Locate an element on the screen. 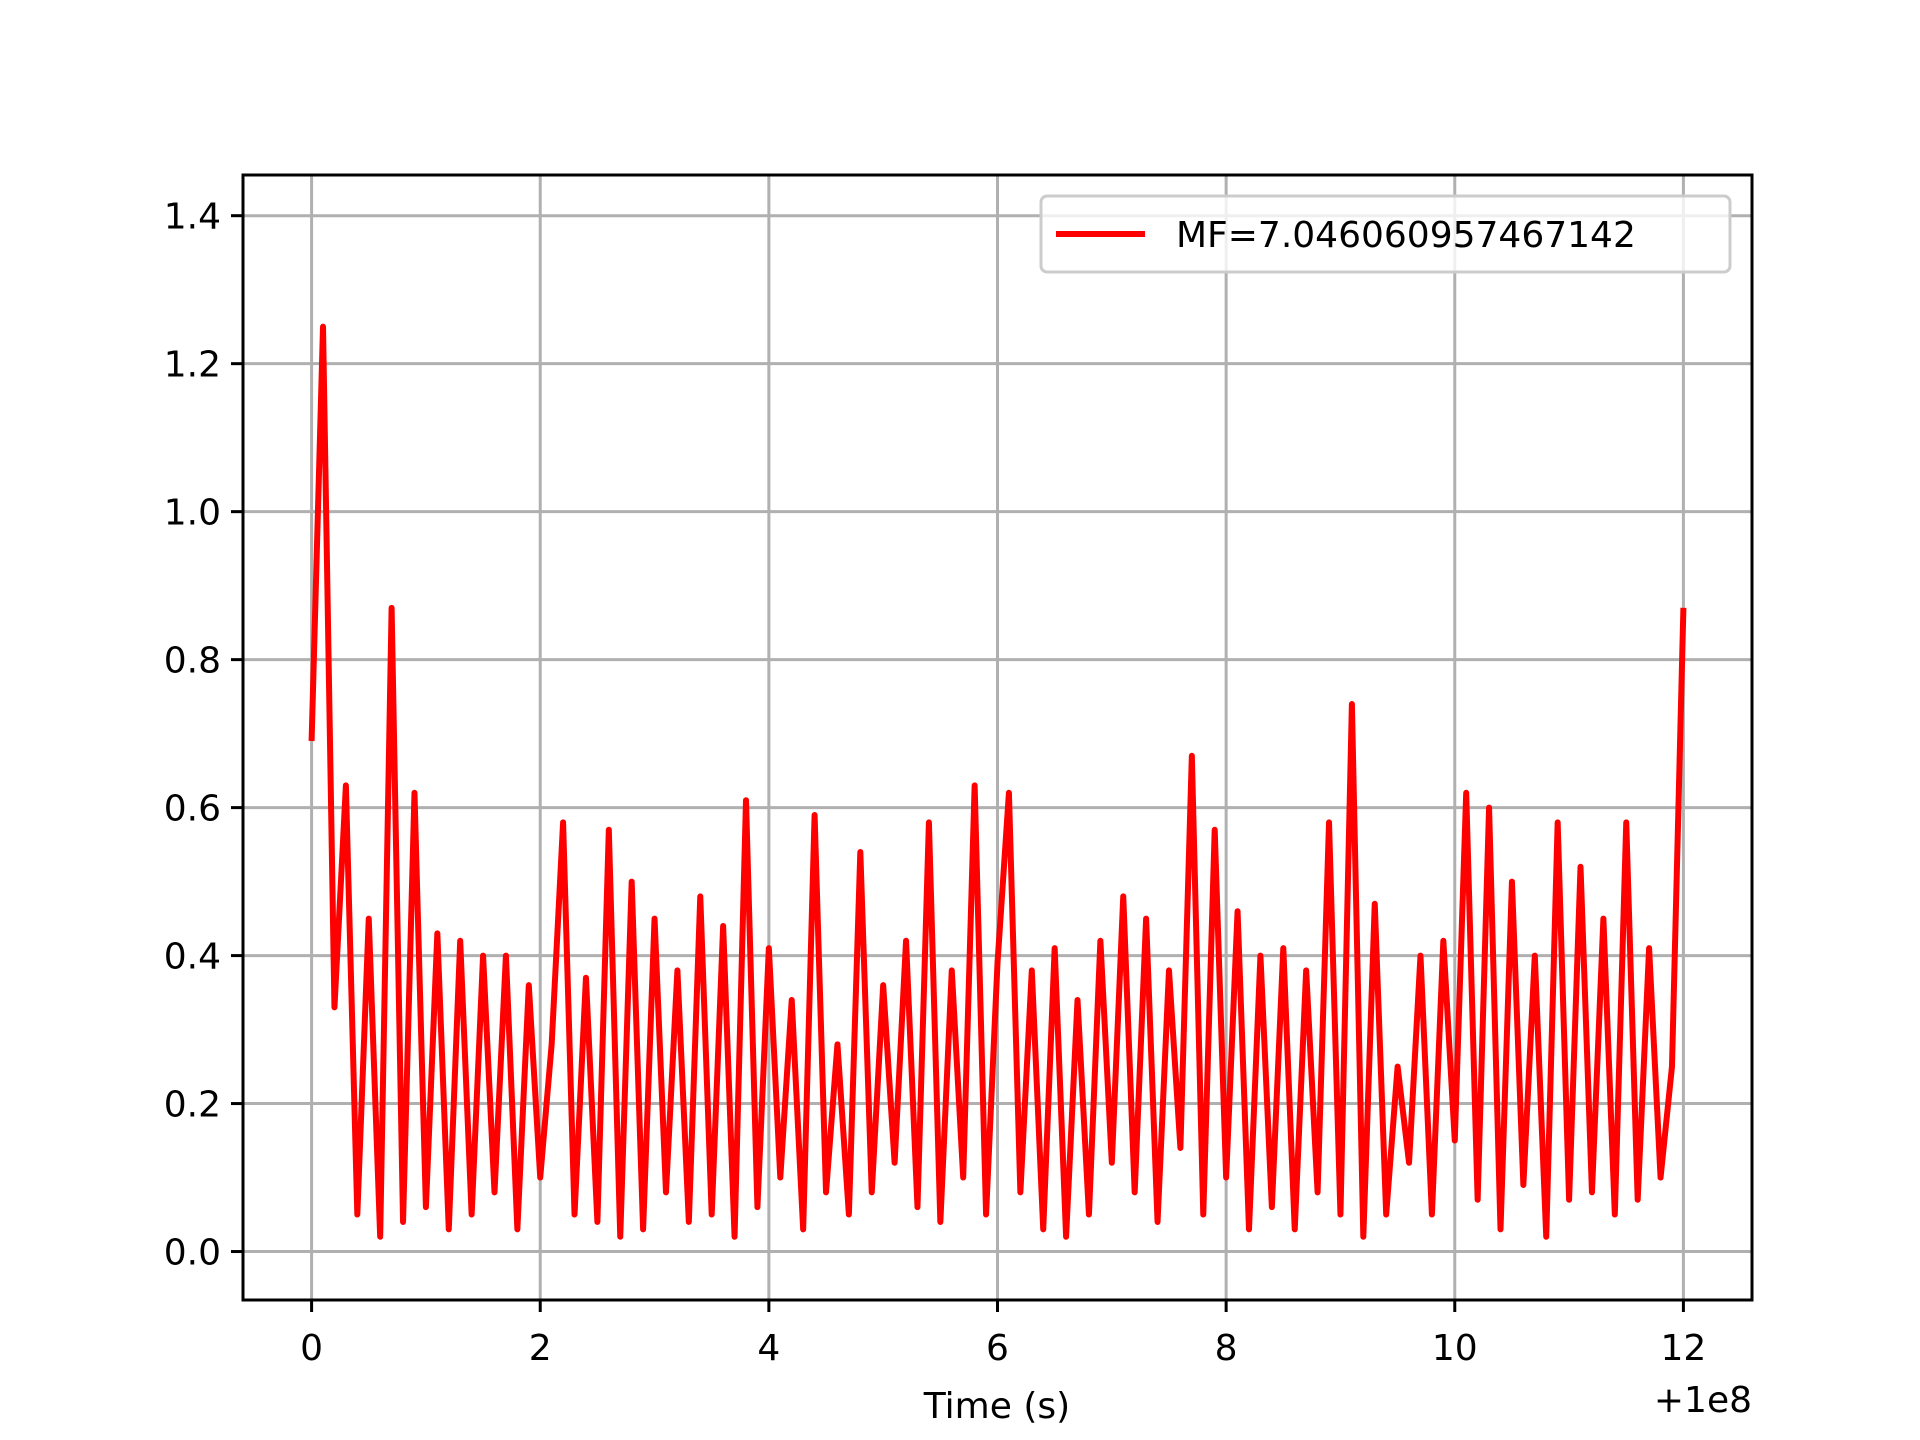  legend-box is located at coordinates (1385, 234).